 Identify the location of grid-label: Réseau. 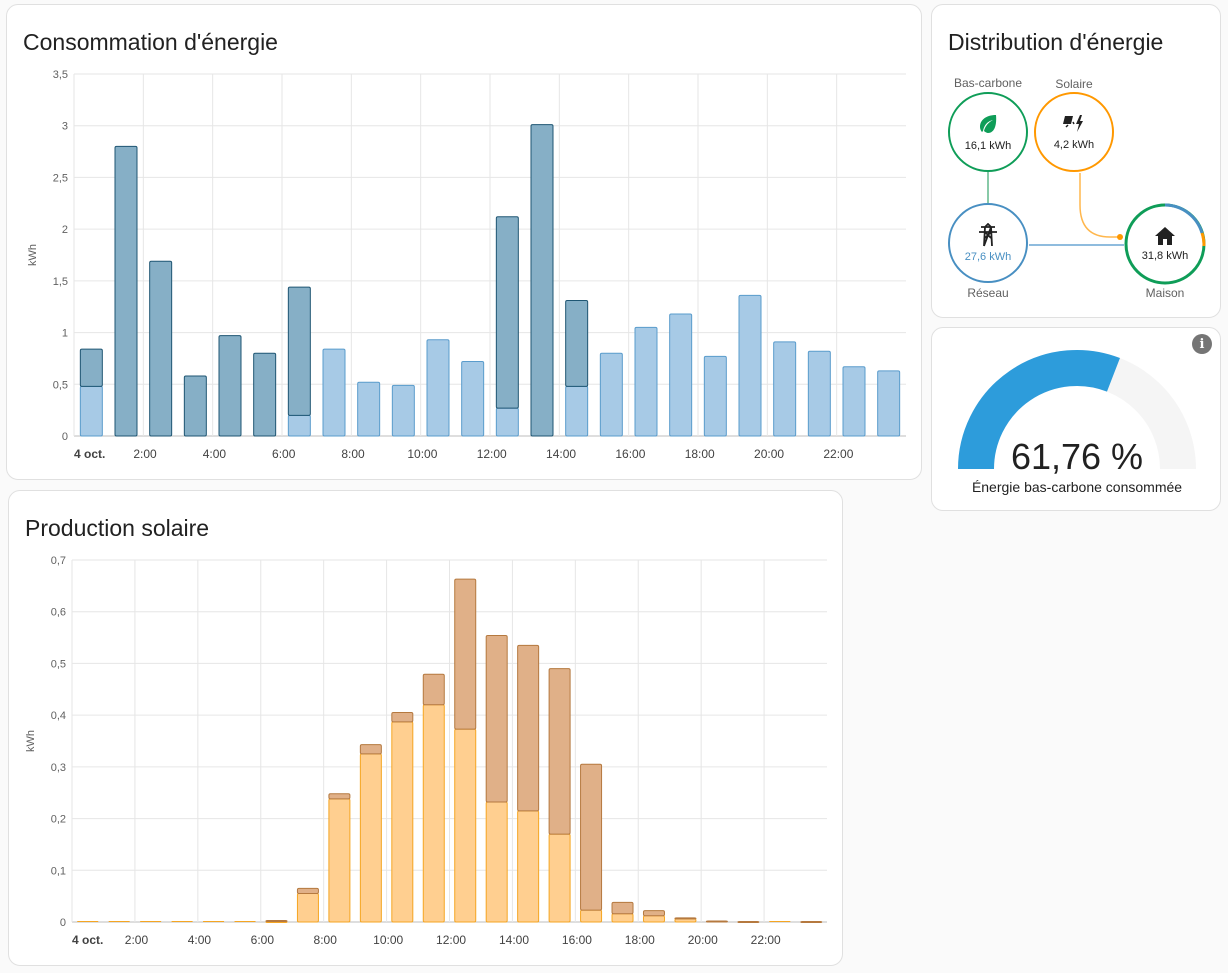
(988, 293).